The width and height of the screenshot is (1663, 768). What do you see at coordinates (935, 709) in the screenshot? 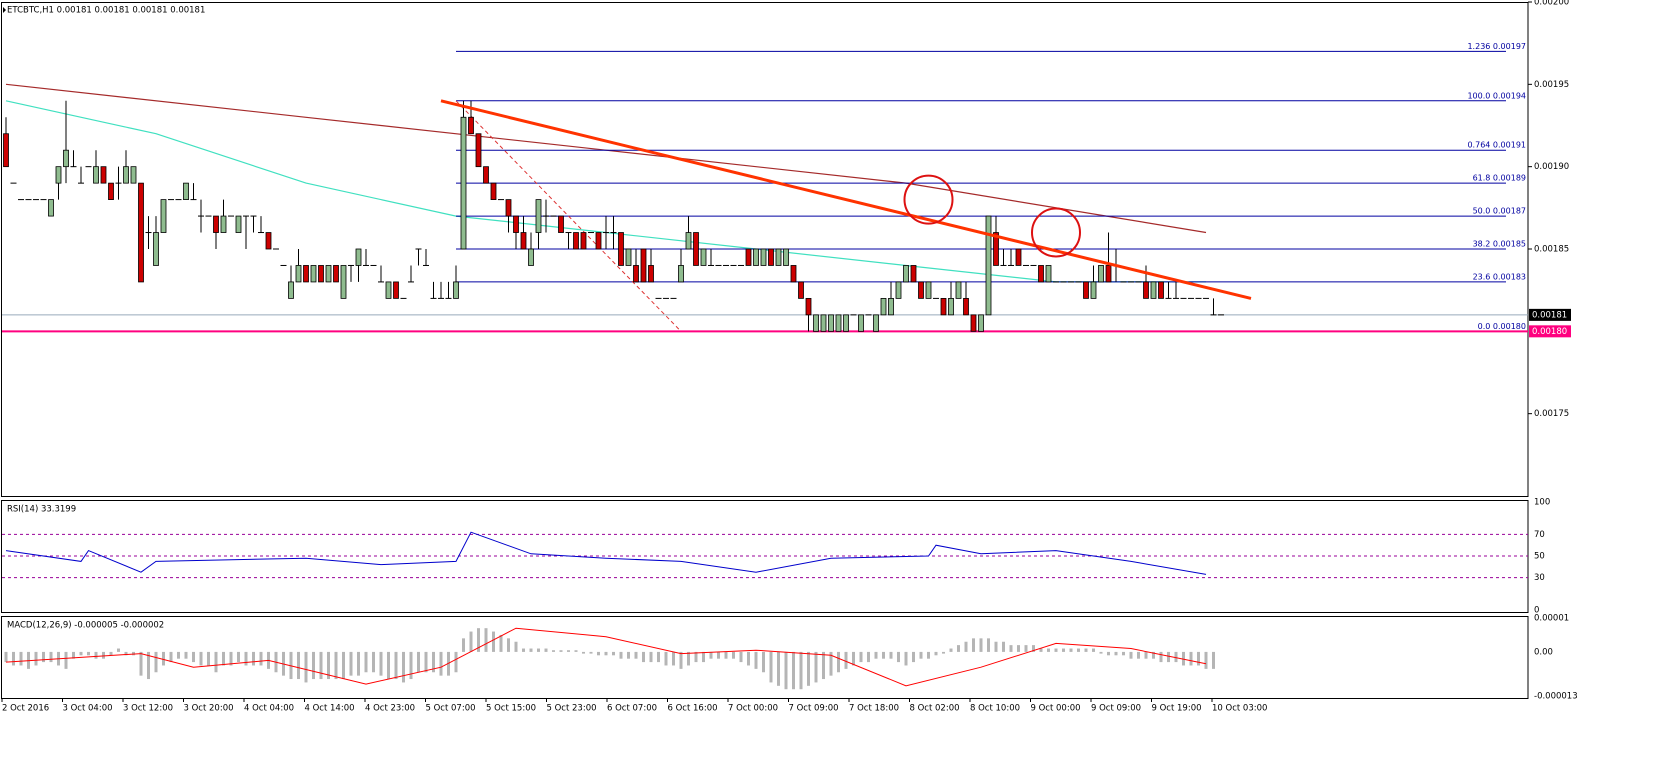
I see `time-tick-label: 8 Oct 02:00` at bounding box center [935, 709].